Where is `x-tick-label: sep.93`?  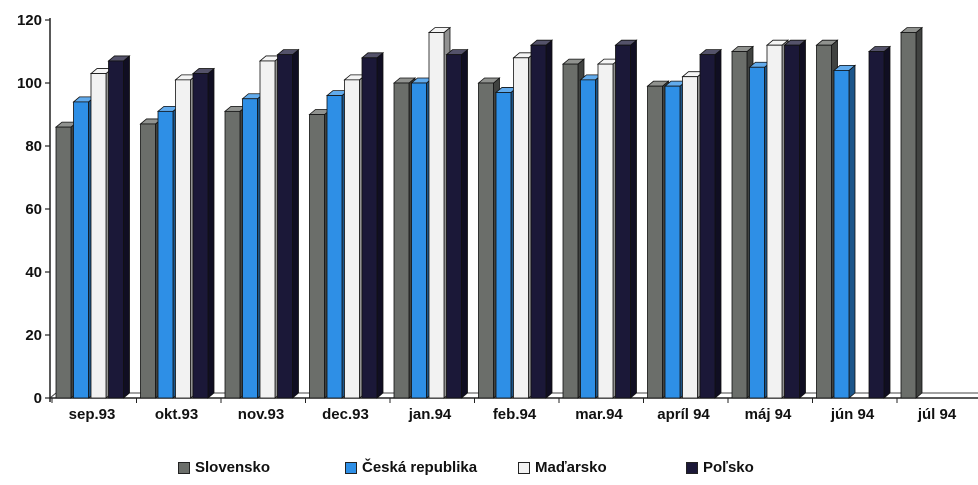
x-tick-label: sep.93 is located at coordinates (92, 414).